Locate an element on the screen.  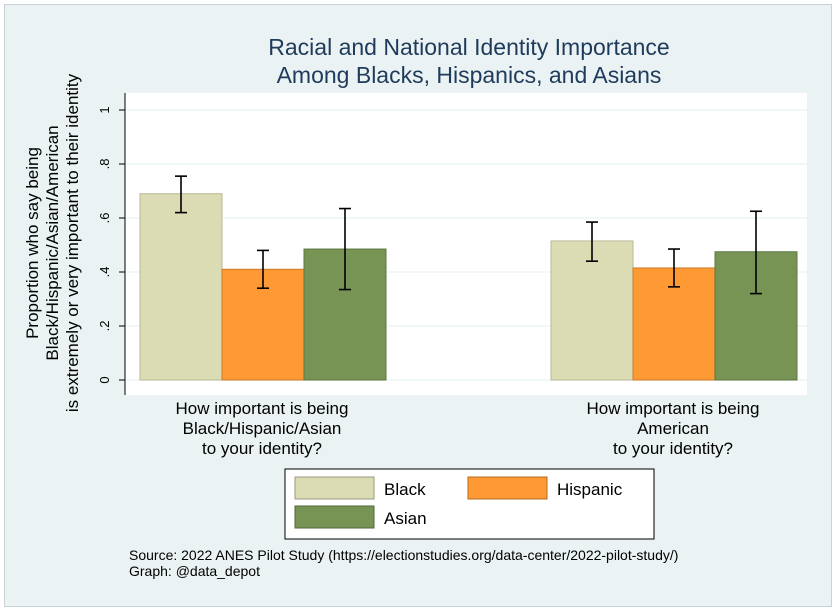
y-axis-ticks: 0 .2 .4 .6 .8 1 is located at coordinates (111, 245).